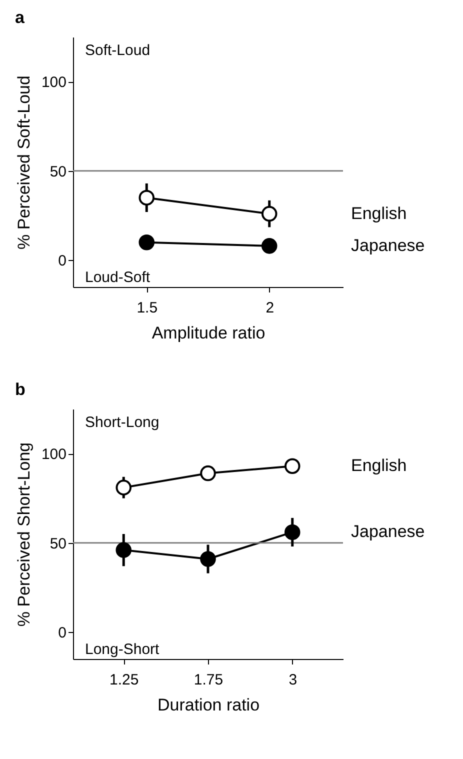  What do you see at coordinates (24, 534) in the screenshot?
I see `y-axis-title: % Perceived Short-Long` at bounding box center [24, 534].